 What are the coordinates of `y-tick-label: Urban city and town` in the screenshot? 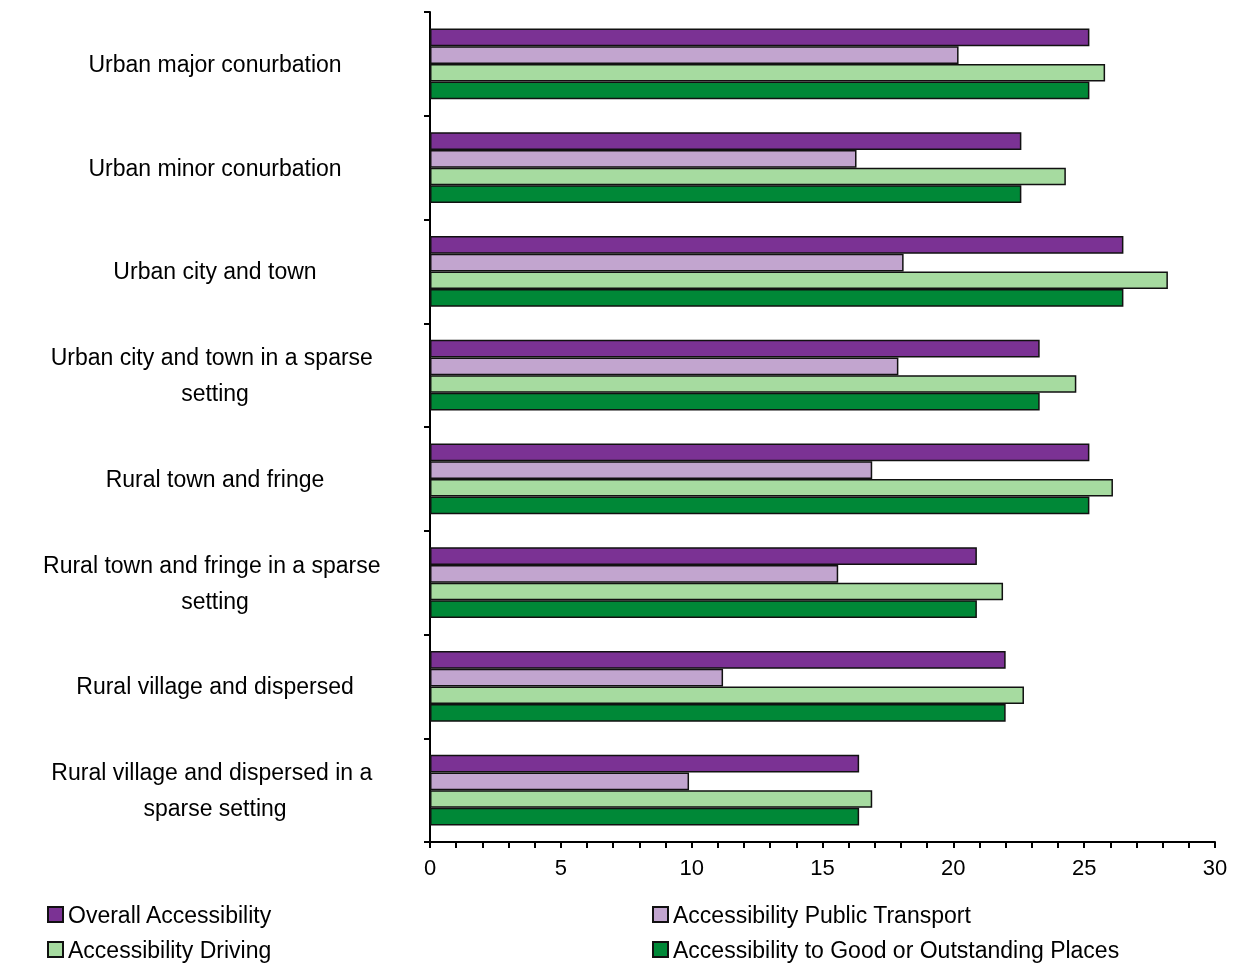 It's located at (215, 271).